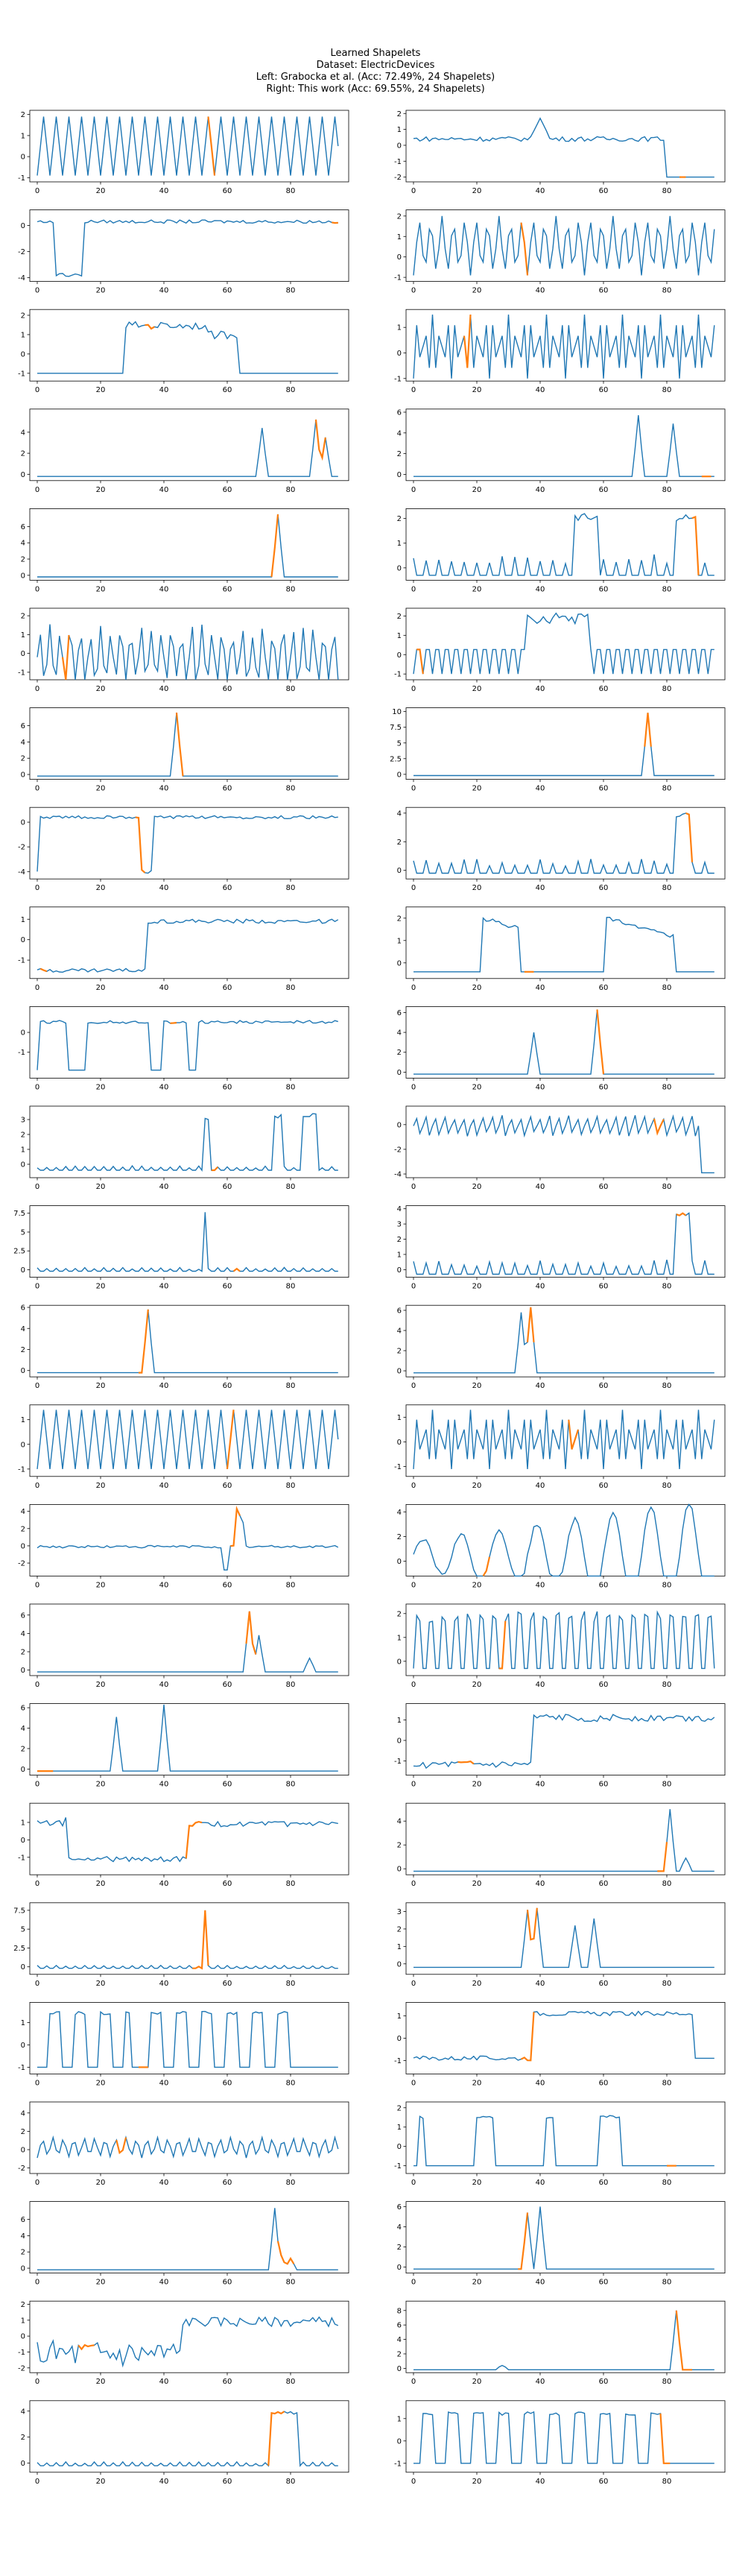 This screenshot has width=751, height=2576. What do you see at coordinates (21, 2169) in the screenshot?
I see `y-tick-label: -2` at bounding box center [21, 2169].